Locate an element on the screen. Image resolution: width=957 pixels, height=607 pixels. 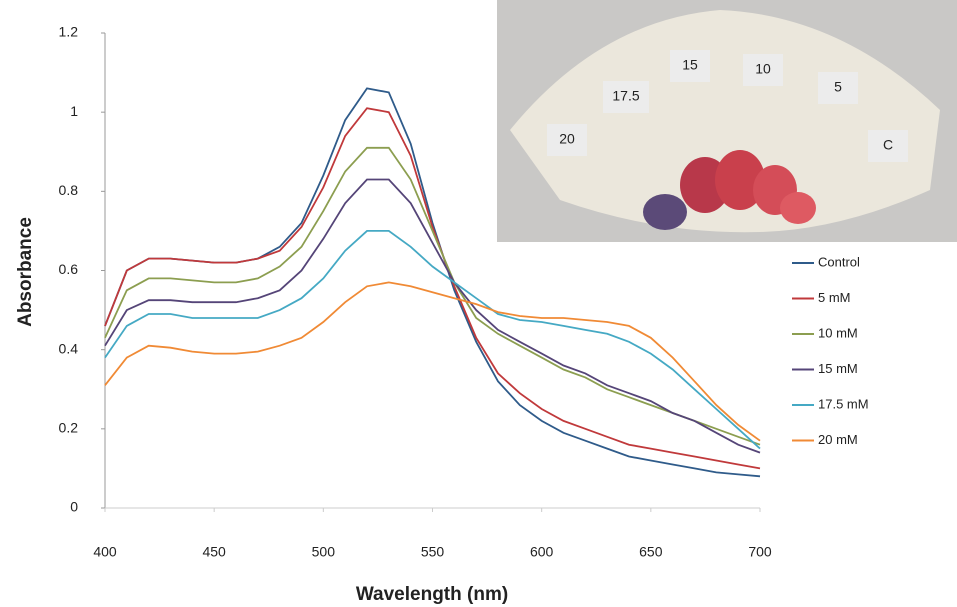
x-tick-label: 500 is located at coordinates (324, 552).